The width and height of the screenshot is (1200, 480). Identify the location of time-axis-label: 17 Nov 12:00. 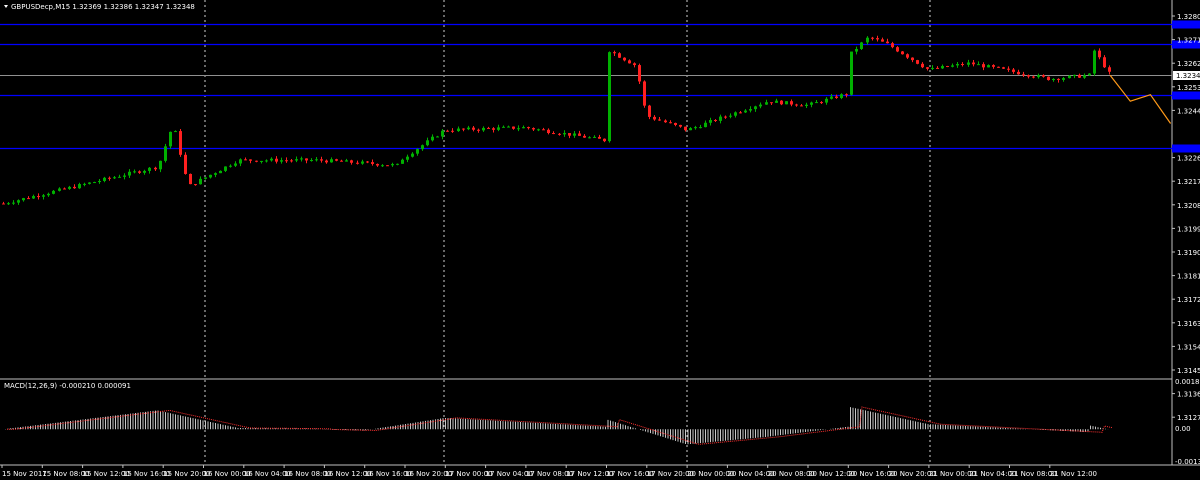
(589, 474).